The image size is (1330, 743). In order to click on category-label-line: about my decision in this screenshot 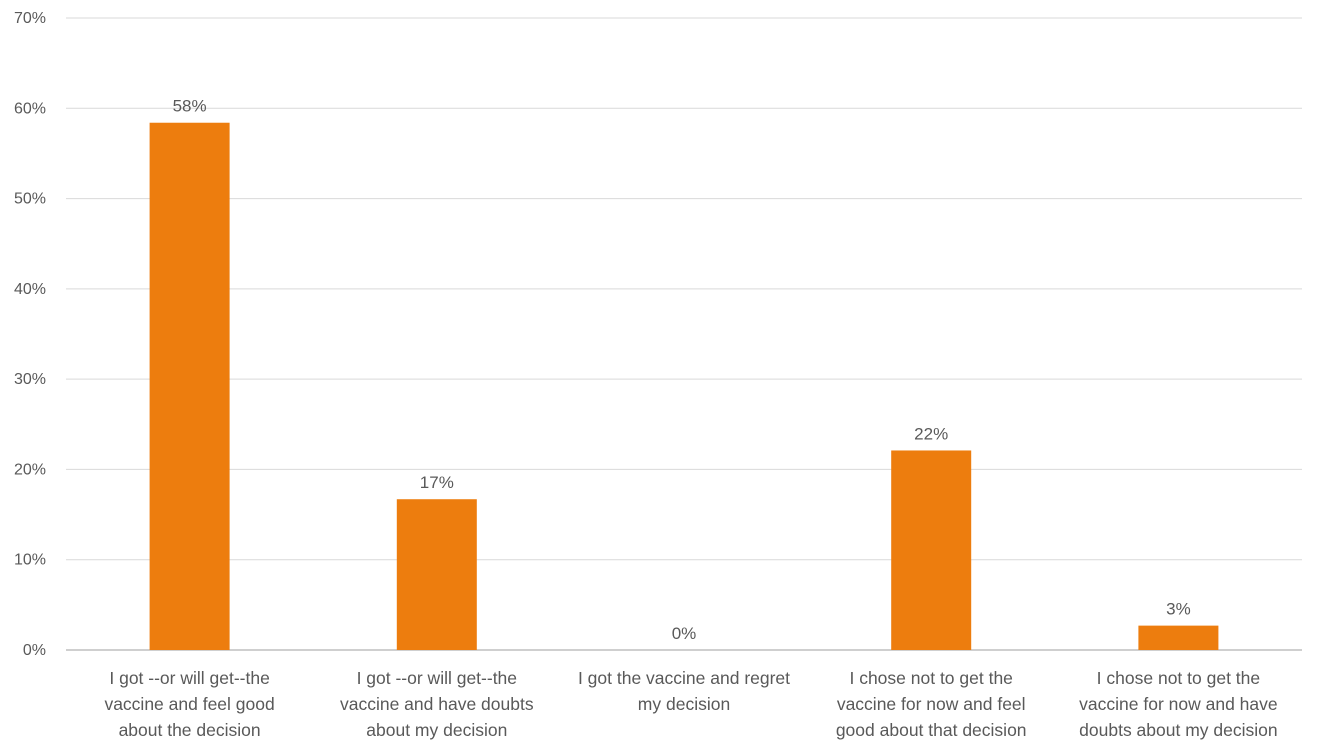, I will do `click(436, 730)`.